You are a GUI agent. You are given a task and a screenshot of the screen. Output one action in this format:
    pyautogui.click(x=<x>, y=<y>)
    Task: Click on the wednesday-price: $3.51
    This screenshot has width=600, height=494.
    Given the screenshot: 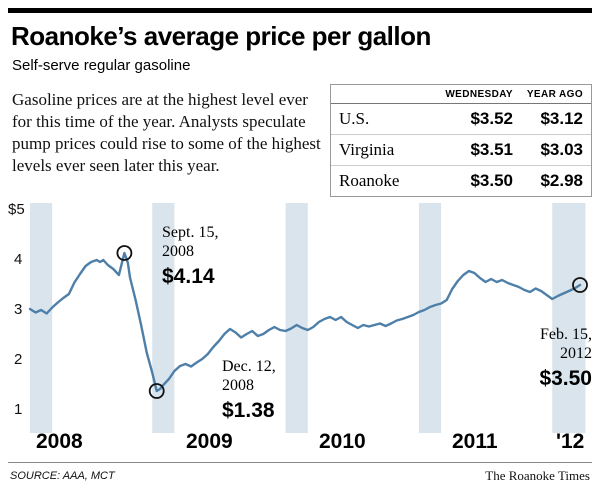 What is the action you would take?
    pyautogui.click(x=491, y=149)
    